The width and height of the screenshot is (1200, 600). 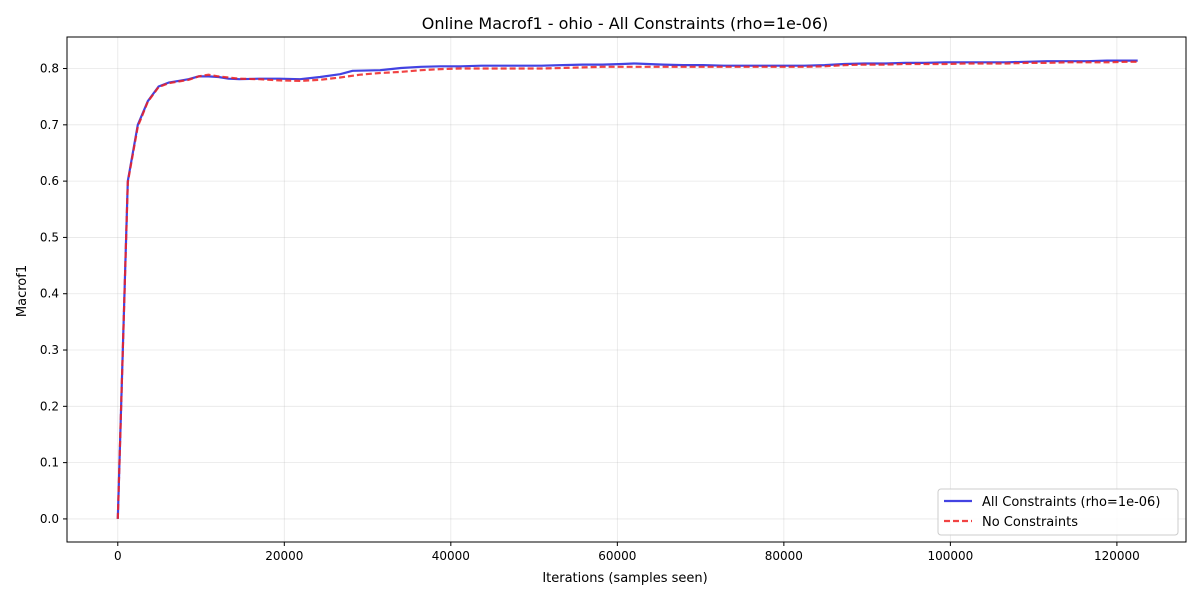 What do you see at coordinates (1030, 522) in the screenshot?
I see `legend-label-no-constraints: No Constraints` at bounding box center [1030, 522].